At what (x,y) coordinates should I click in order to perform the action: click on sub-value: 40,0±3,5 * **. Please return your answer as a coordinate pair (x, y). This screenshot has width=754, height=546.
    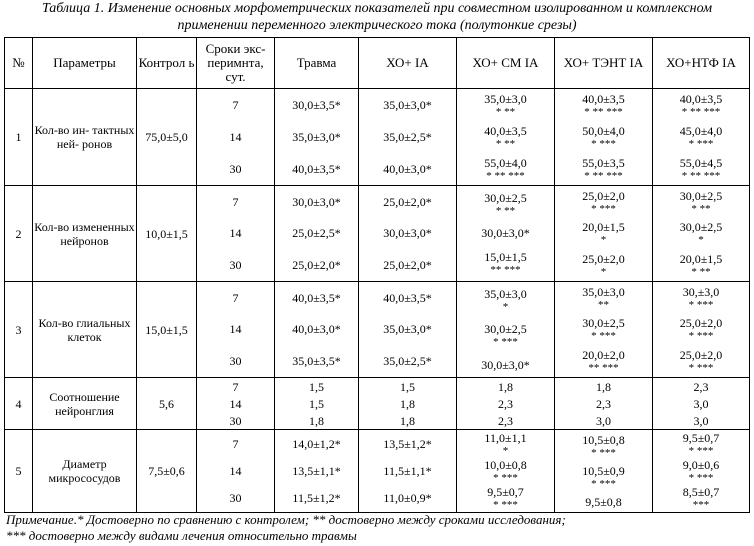
    Looking at the image, I should click on (505, 137).